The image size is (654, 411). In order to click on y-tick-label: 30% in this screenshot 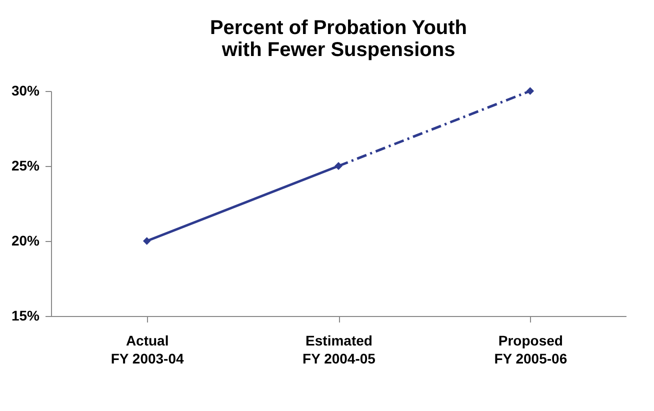, I will do `click(25, 90)`.